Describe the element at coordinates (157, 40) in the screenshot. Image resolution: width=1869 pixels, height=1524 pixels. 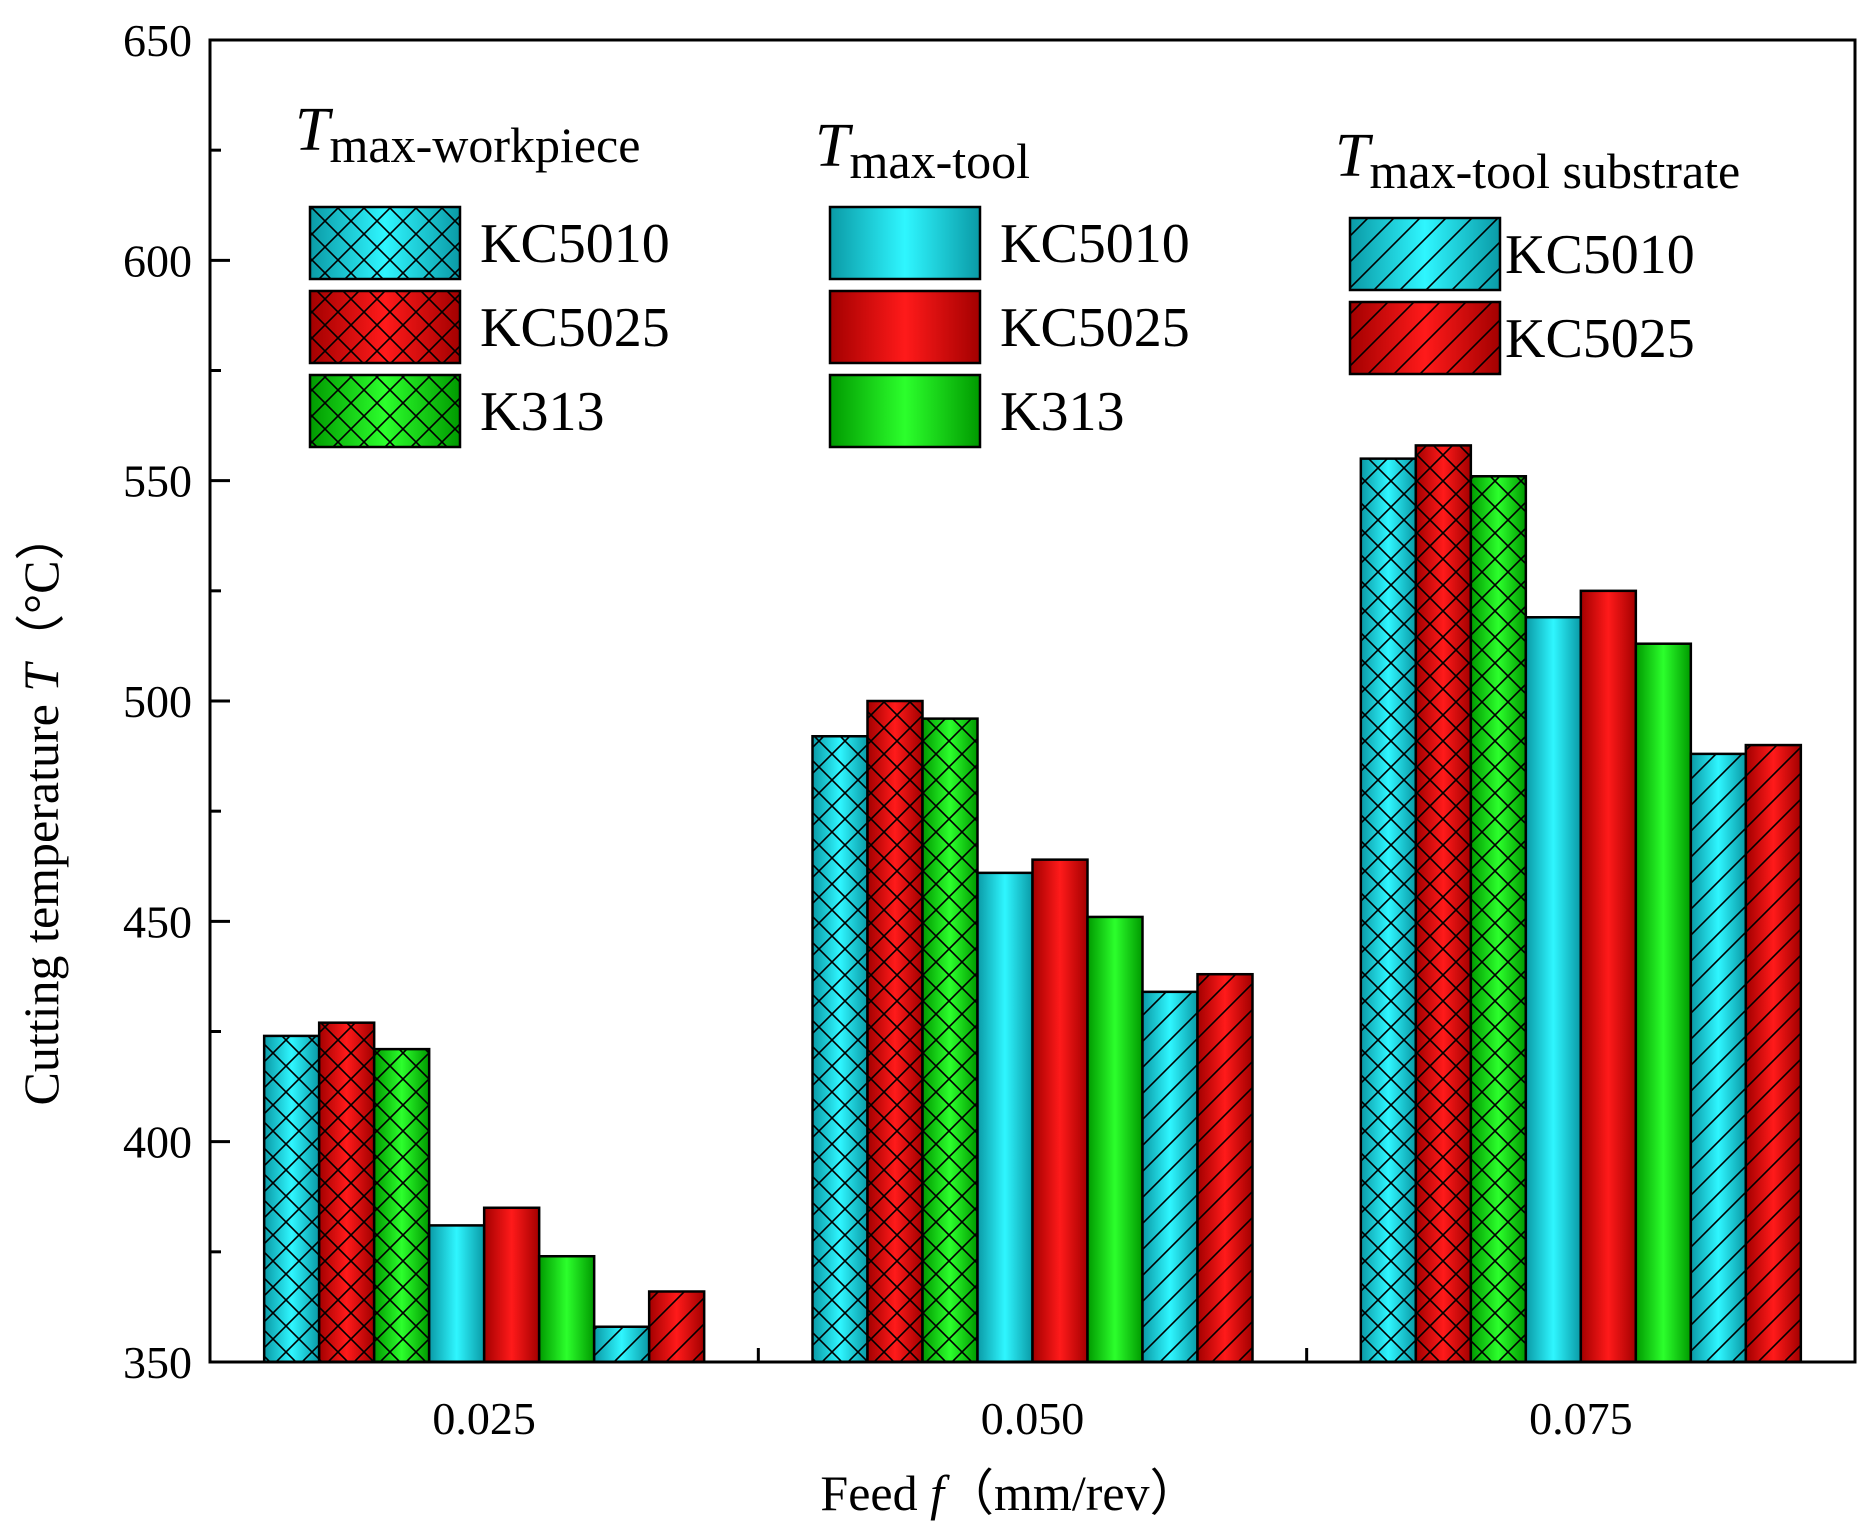
I see `y-tick-label: 650` at that location.